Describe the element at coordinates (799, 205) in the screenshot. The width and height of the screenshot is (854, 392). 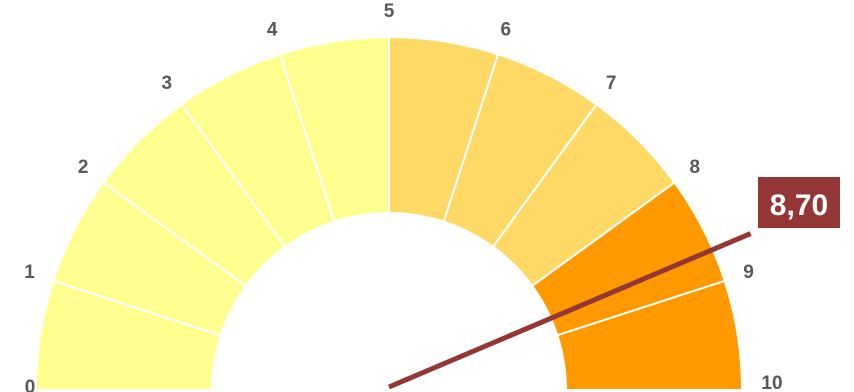
I see `value-label: 8,70` at that location.